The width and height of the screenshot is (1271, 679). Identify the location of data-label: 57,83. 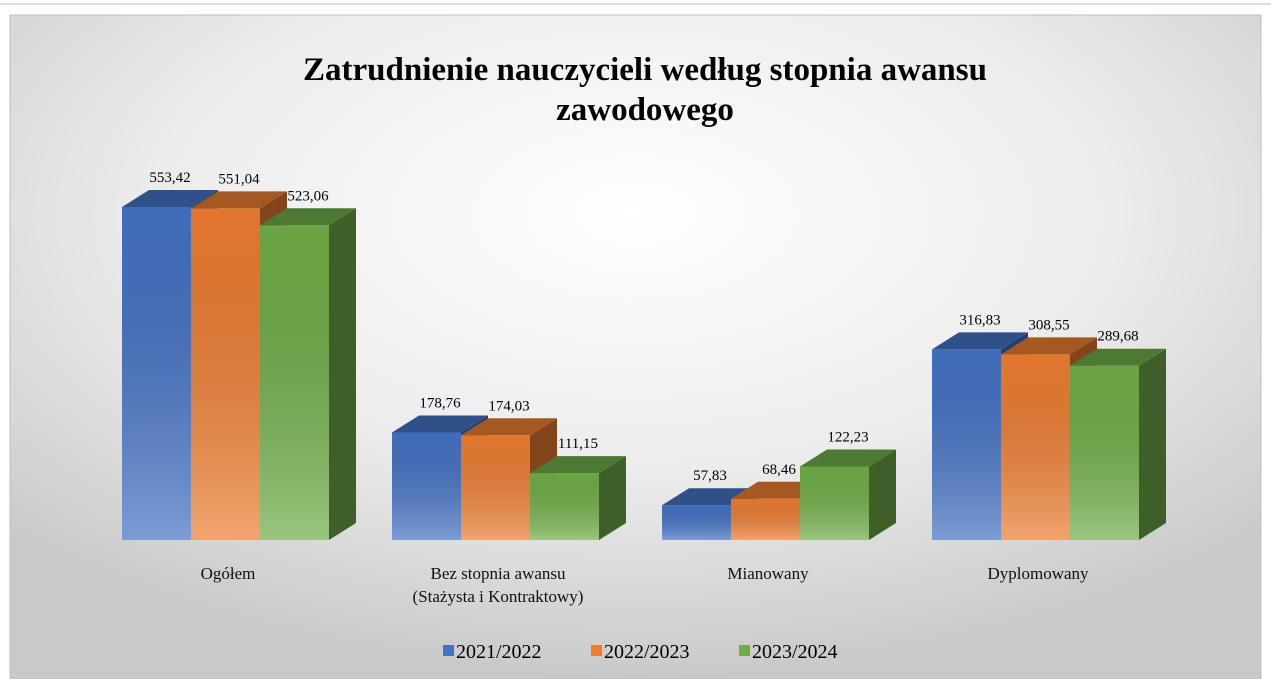
(710, 476).